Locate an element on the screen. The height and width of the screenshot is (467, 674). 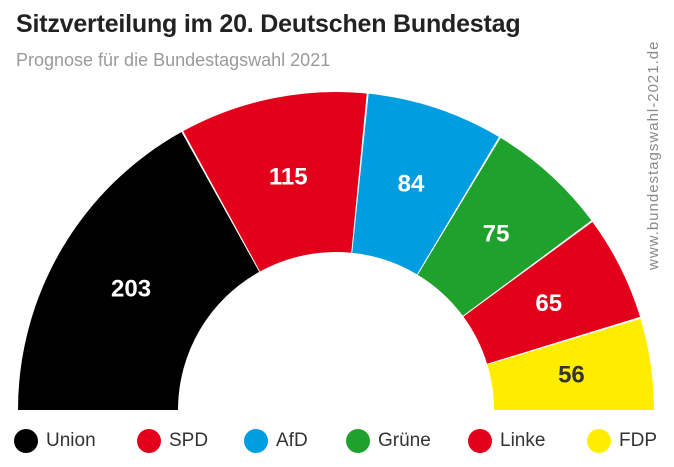
legend-label: Linke is located at coordinates (523, 440).